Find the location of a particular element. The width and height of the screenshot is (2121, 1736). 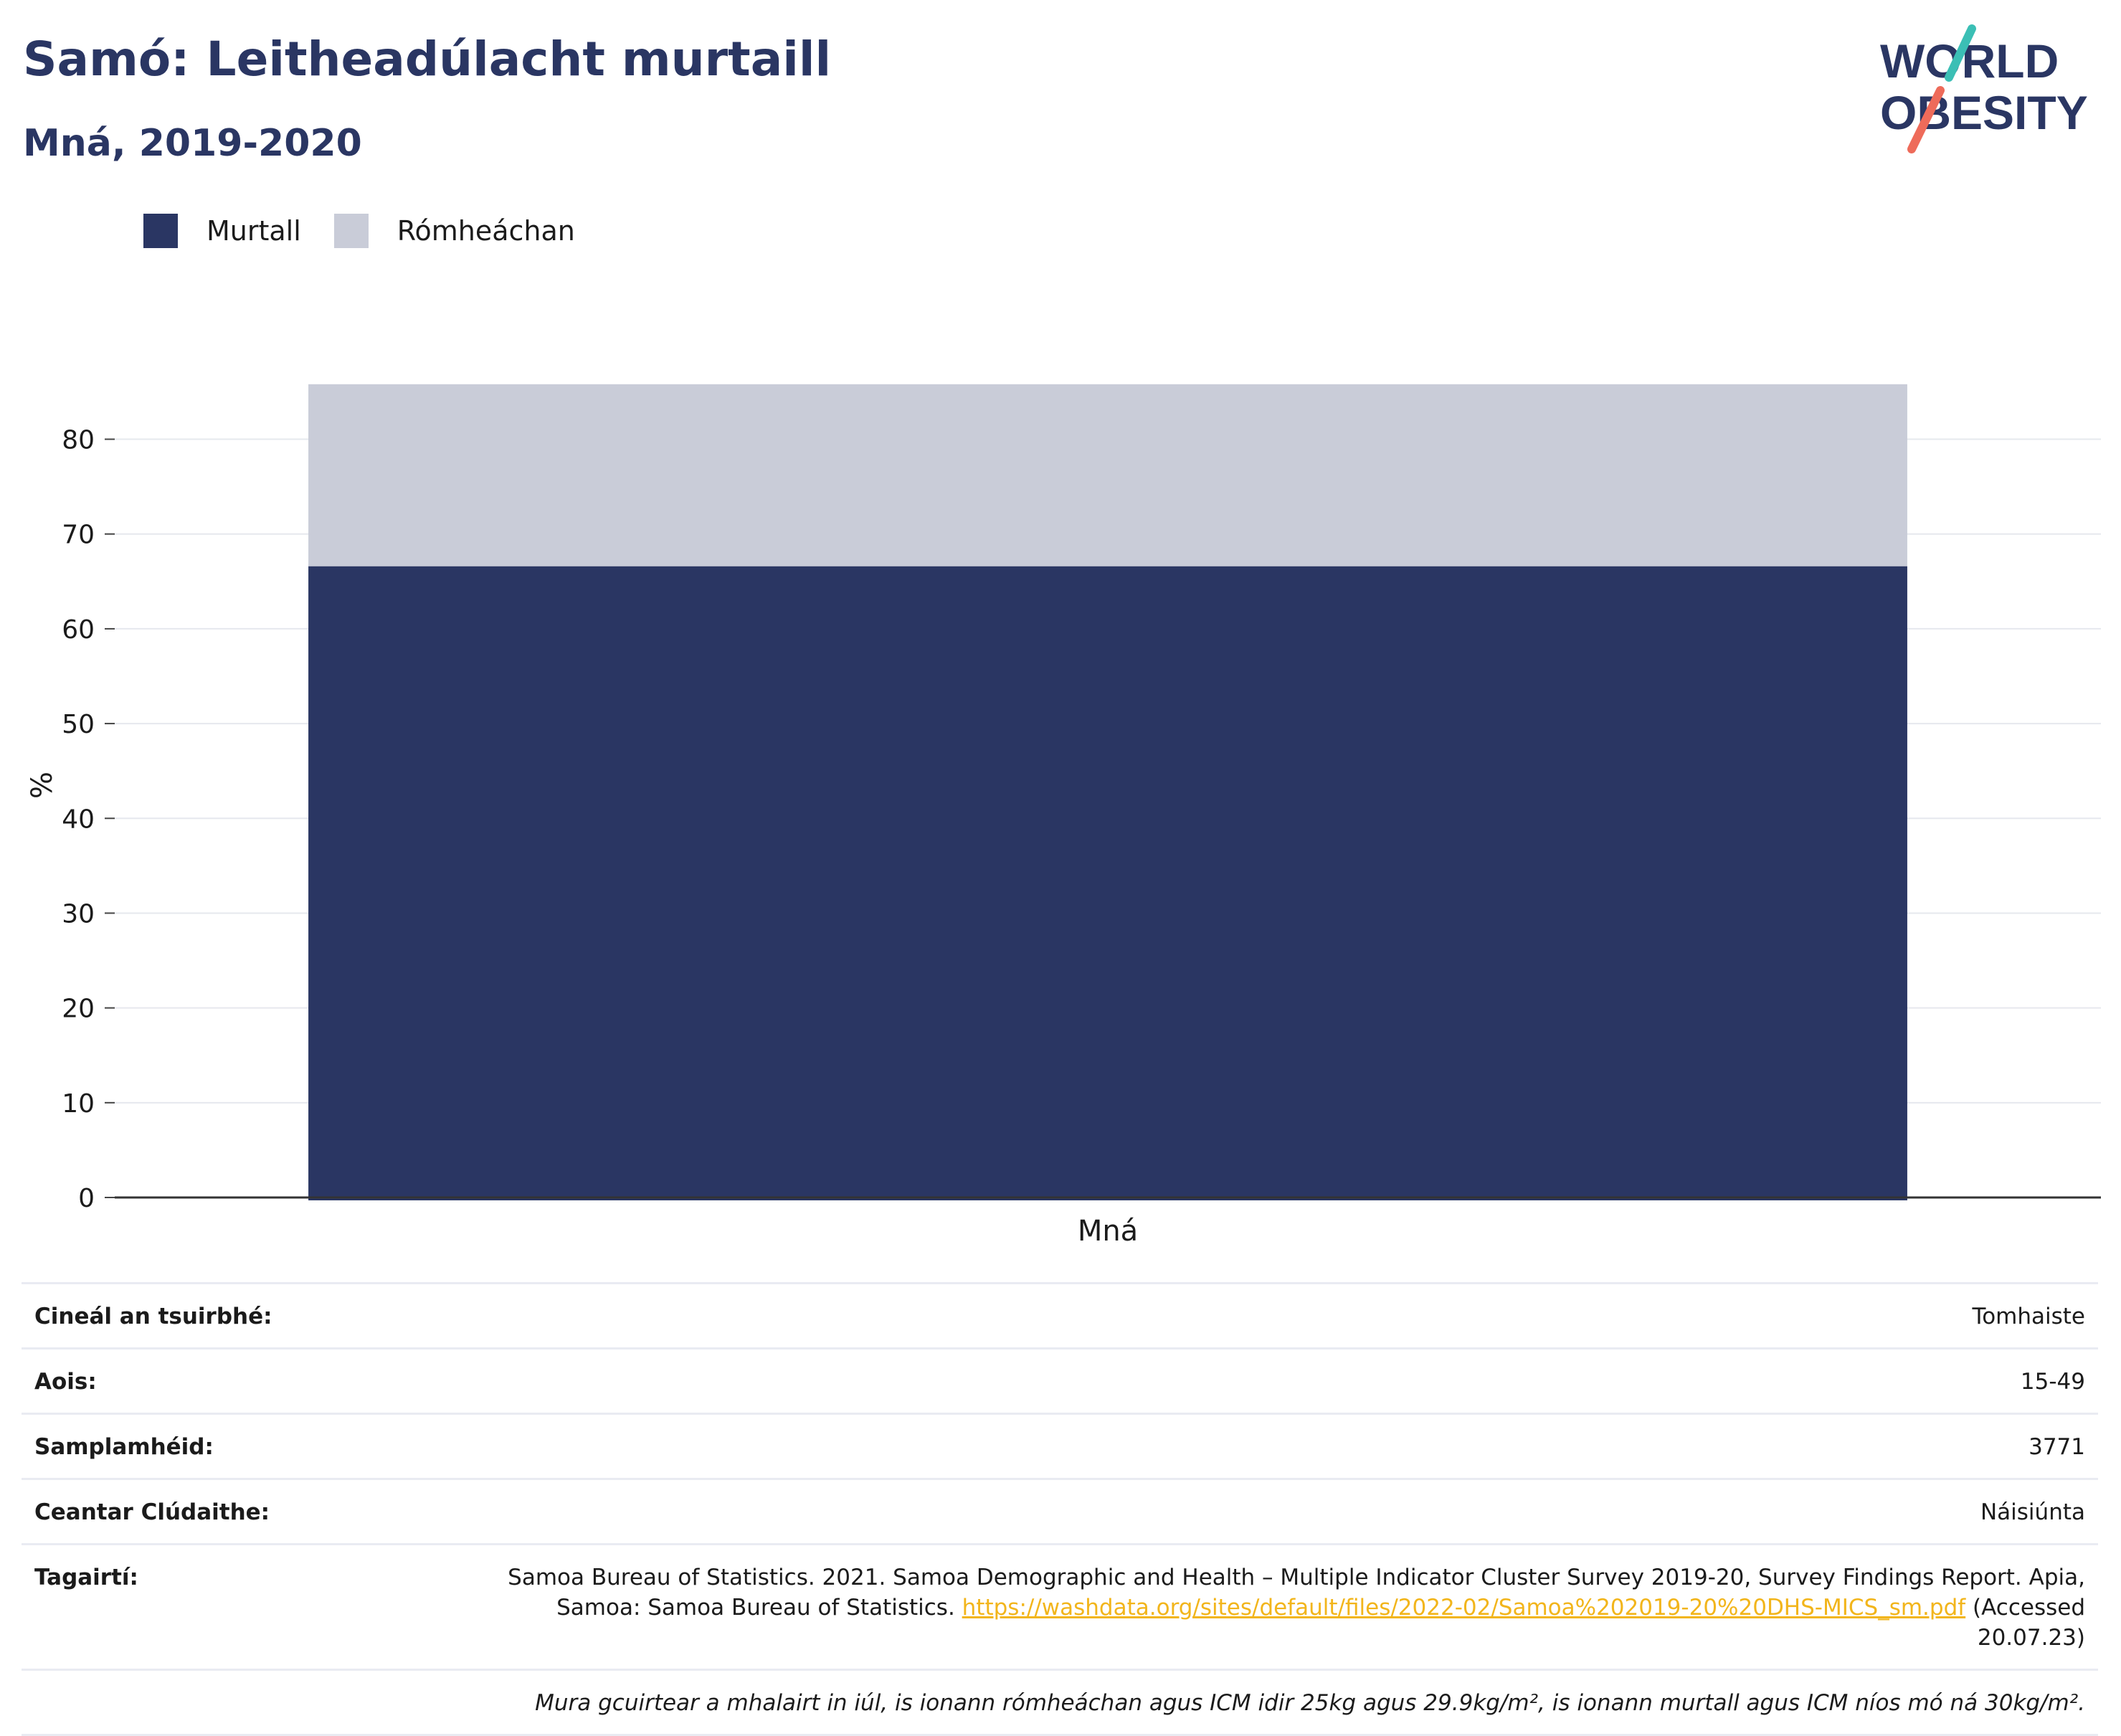

age-value: 15-49 is located at coordinates (2052, 1382).